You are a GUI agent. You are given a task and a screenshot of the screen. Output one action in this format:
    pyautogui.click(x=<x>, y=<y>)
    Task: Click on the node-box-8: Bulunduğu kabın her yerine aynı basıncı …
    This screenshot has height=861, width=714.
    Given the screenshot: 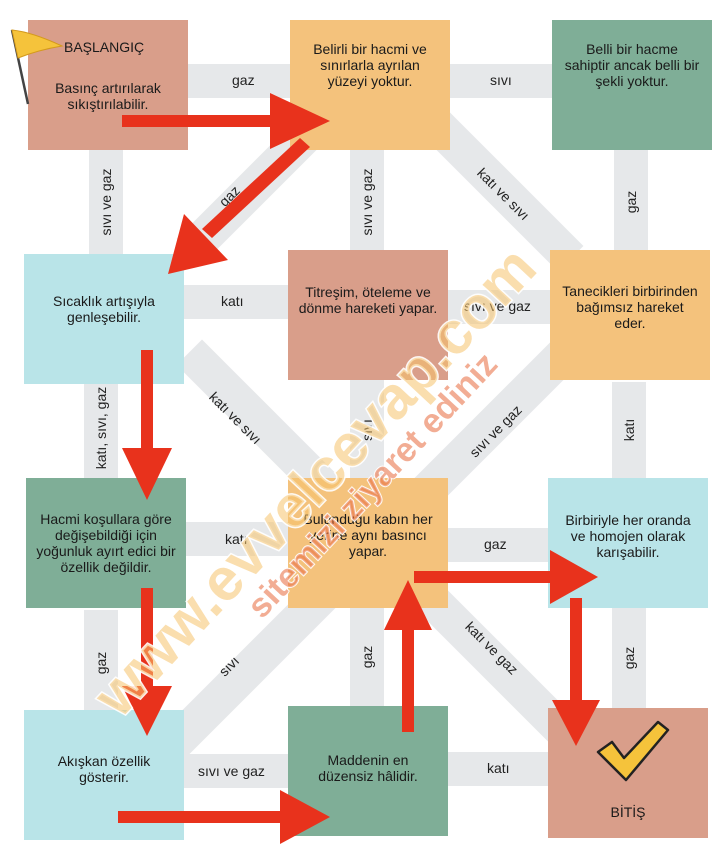 What is the action you would take?
    pyautogui.click(x=368, y=543)
    